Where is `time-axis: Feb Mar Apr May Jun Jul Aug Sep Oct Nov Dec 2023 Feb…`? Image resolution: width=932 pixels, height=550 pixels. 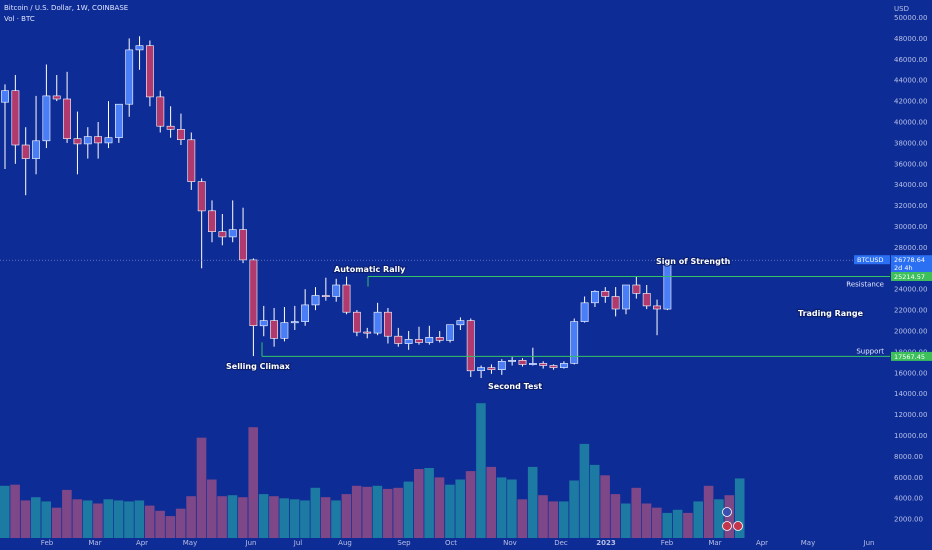 time-axis: Feb Mar Apr May Jun Jul Aug Sep Oct Nov Dec 2023 Feb… is located at coordinates (458, 543).